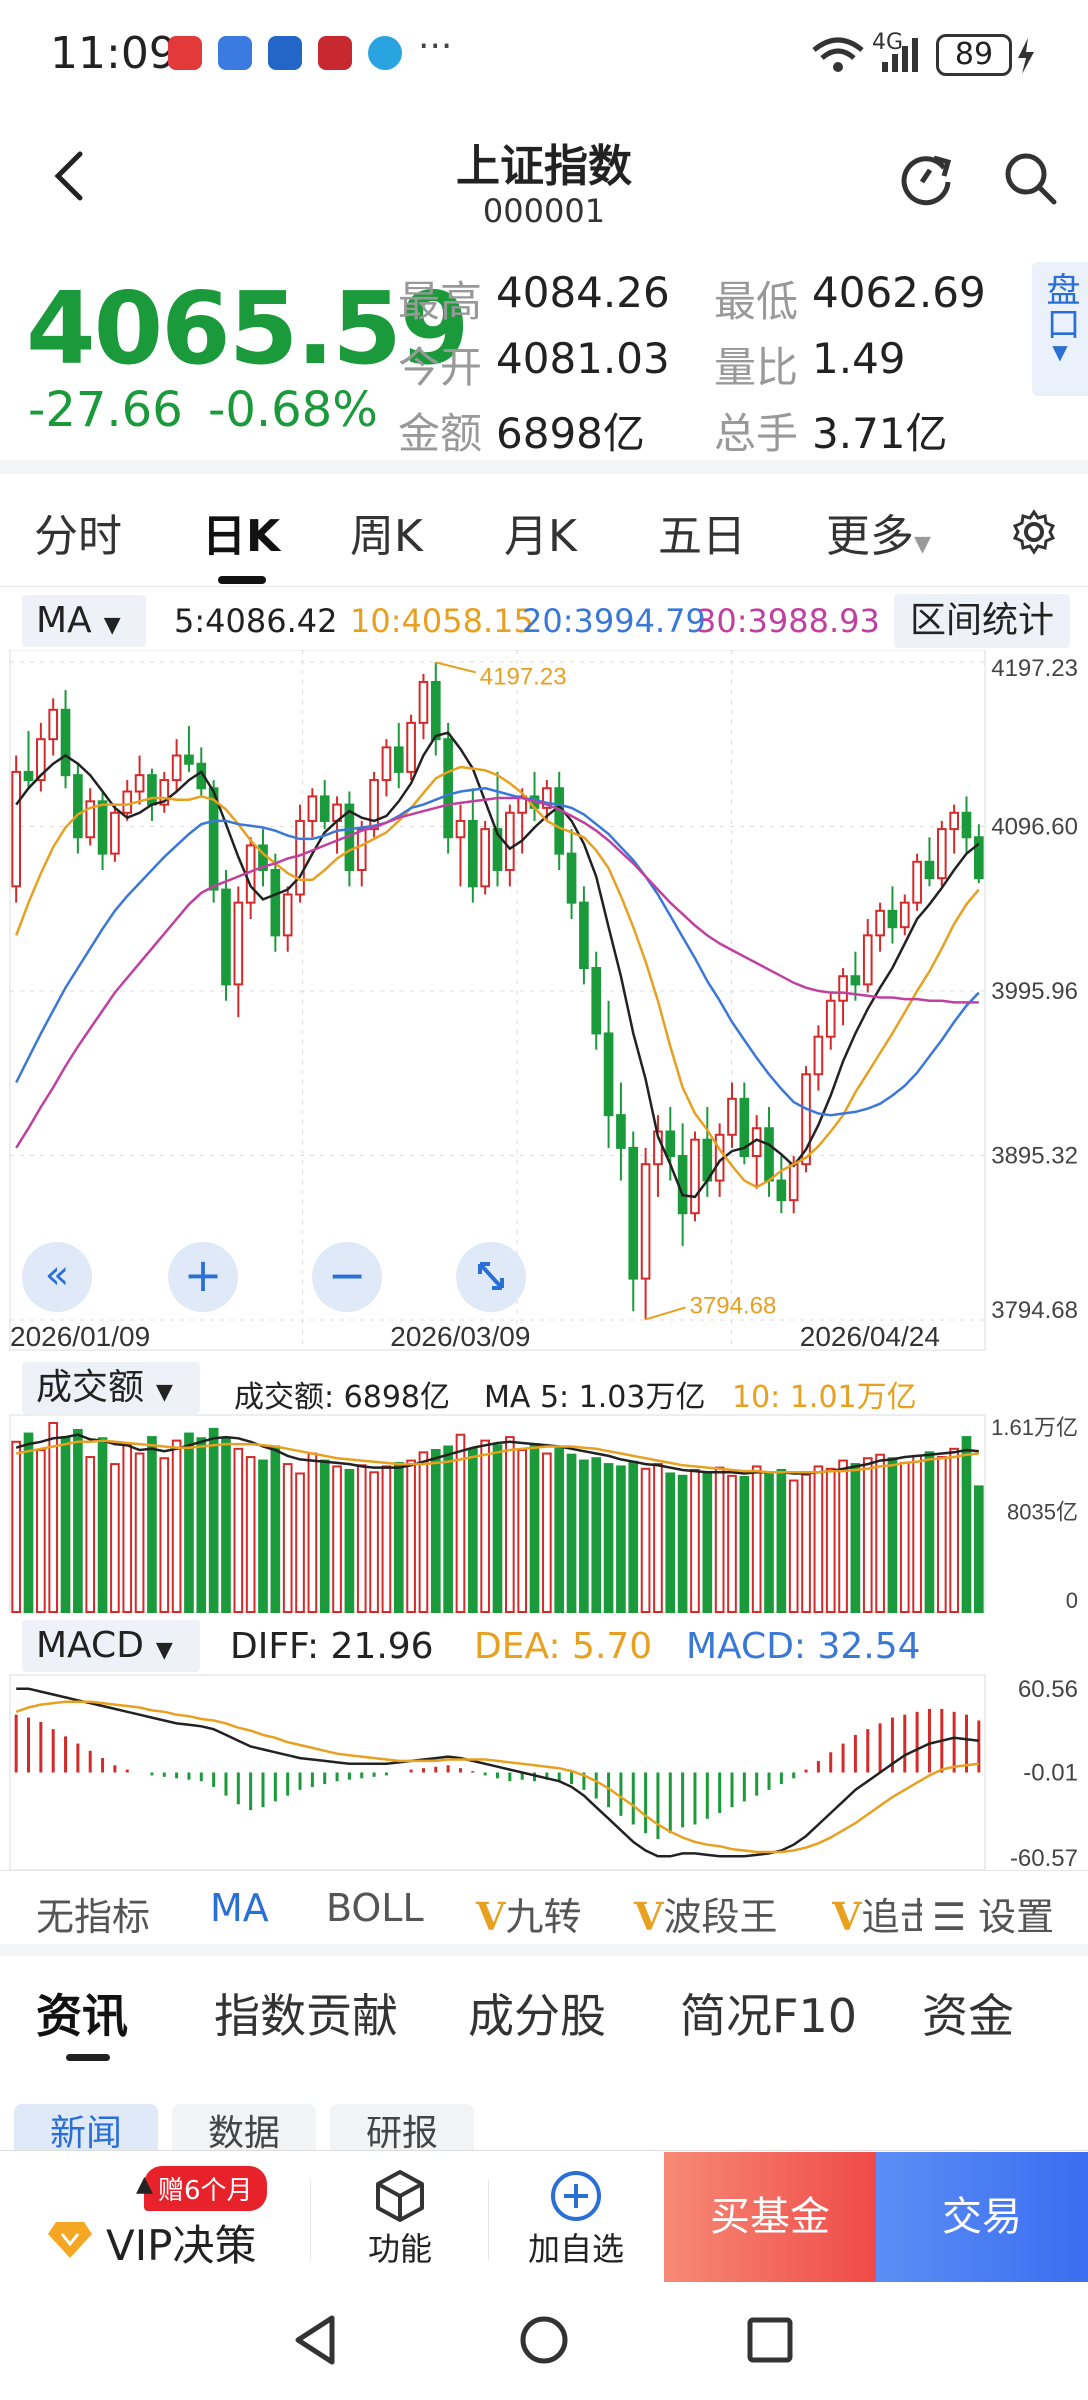 The width and height of the screenshot is (1088, 2400). What do you see at coordinates (181, 2245) in the screenshot?
I see `vip-decision-label: VIP决策` at bounding box center [181, 2245].